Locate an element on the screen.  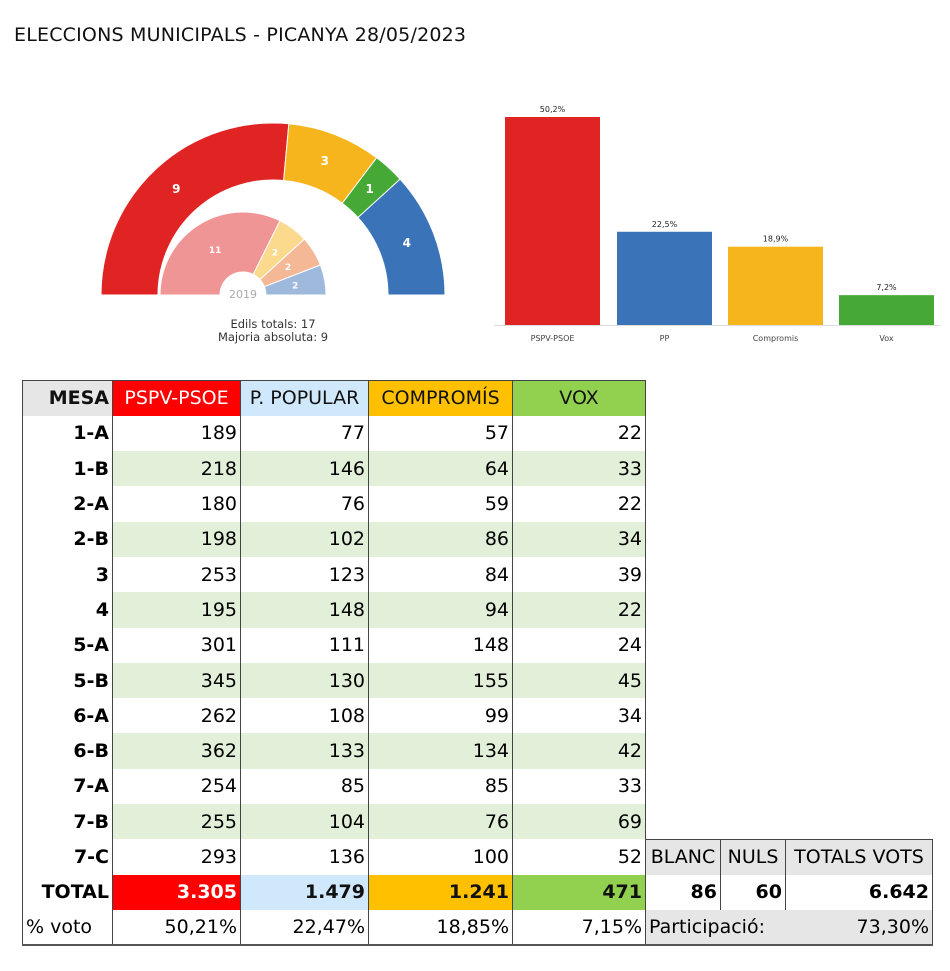
mesa-cell: 3 is located at coordinates (67, 574).